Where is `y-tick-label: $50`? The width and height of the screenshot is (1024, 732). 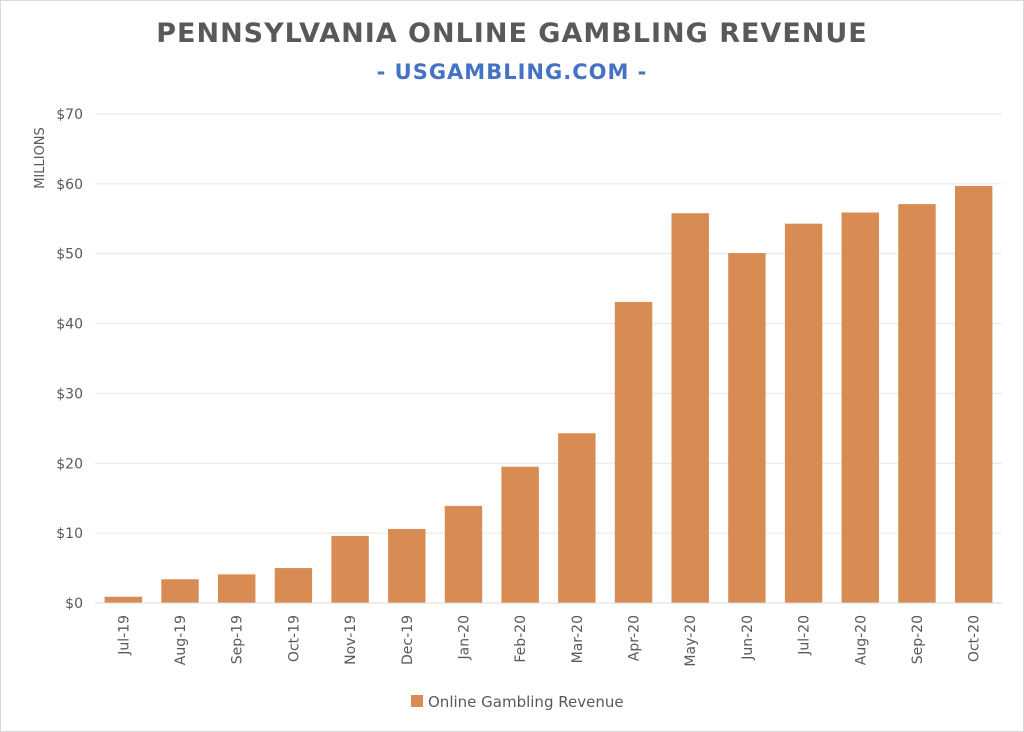
y-tick-label: $50 is located at coordinates (69, 255).